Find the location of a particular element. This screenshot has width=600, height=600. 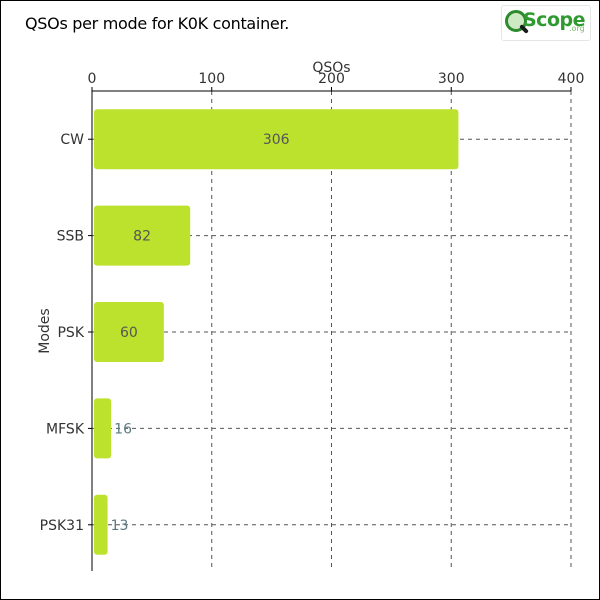

qscope-logo: Scope .org is located at coordinates (546, 23).